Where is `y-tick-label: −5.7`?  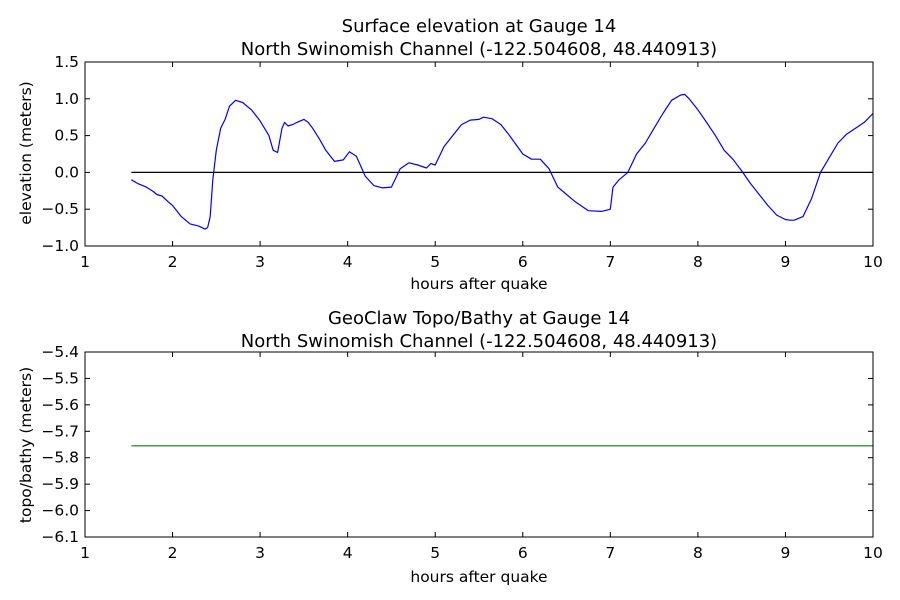 y-tick-label: −5.7 is located at coordinates (60, 431).